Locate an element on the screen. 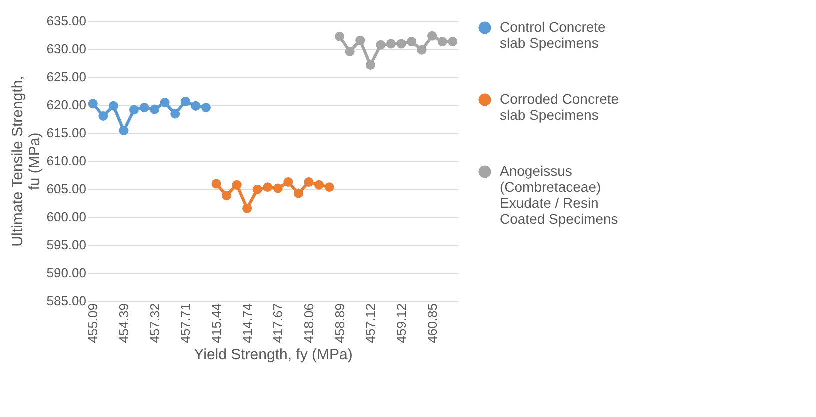  x-tick-label: 415.44 is located at coordinates (216, 324).